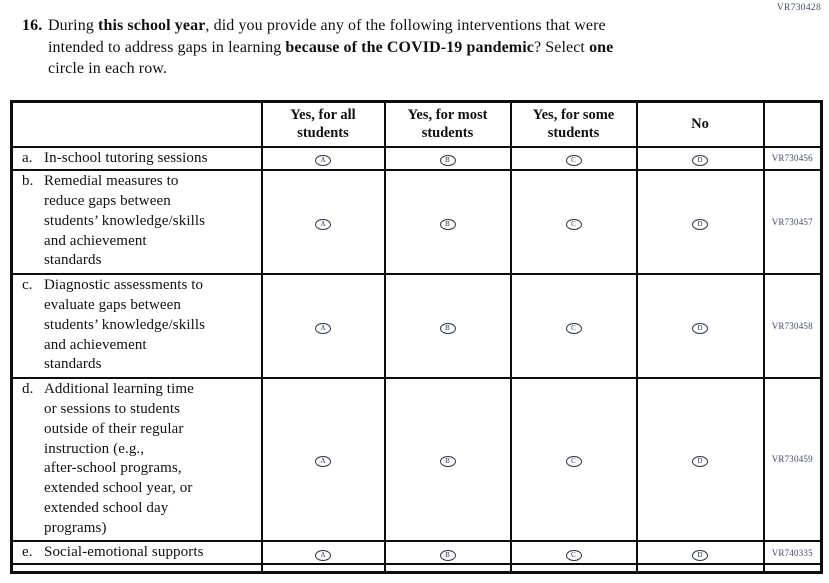 The width and height of the screenshot is (829, 583). What do you see at coordinates (126, 157) in the screenshot?
I see `row-label-text: In-school tutoring sessions` at bounding box center [126, 157].